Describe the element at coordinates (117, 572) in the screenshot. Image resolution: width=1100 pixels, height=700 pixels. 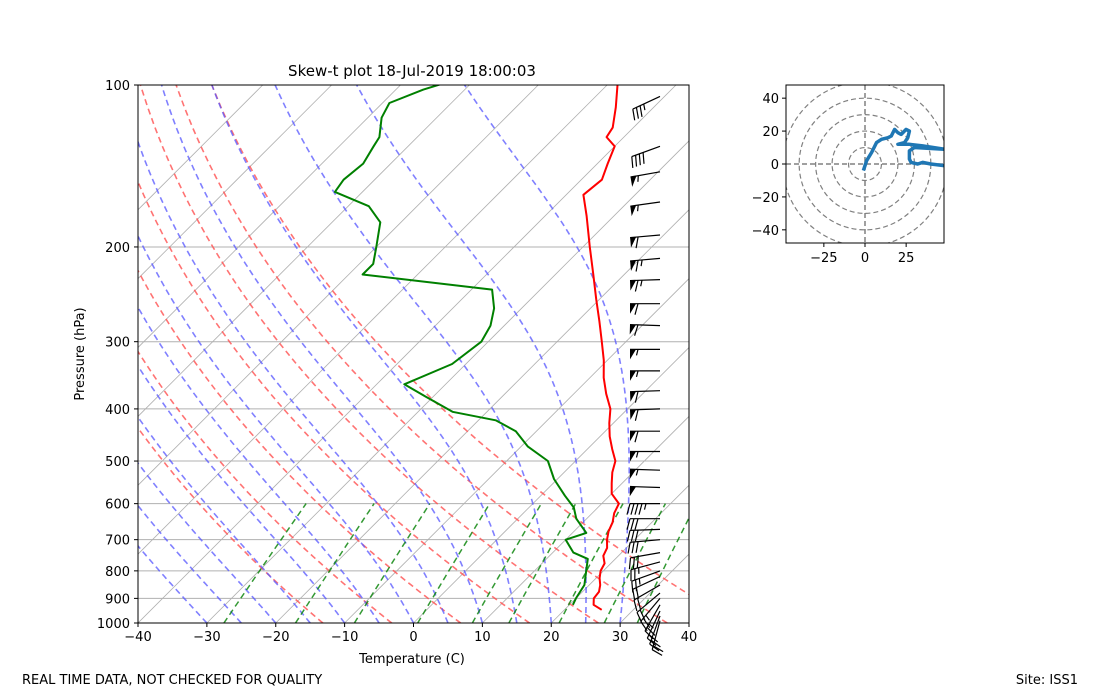
I see `y-tick-label: 800` at that location.